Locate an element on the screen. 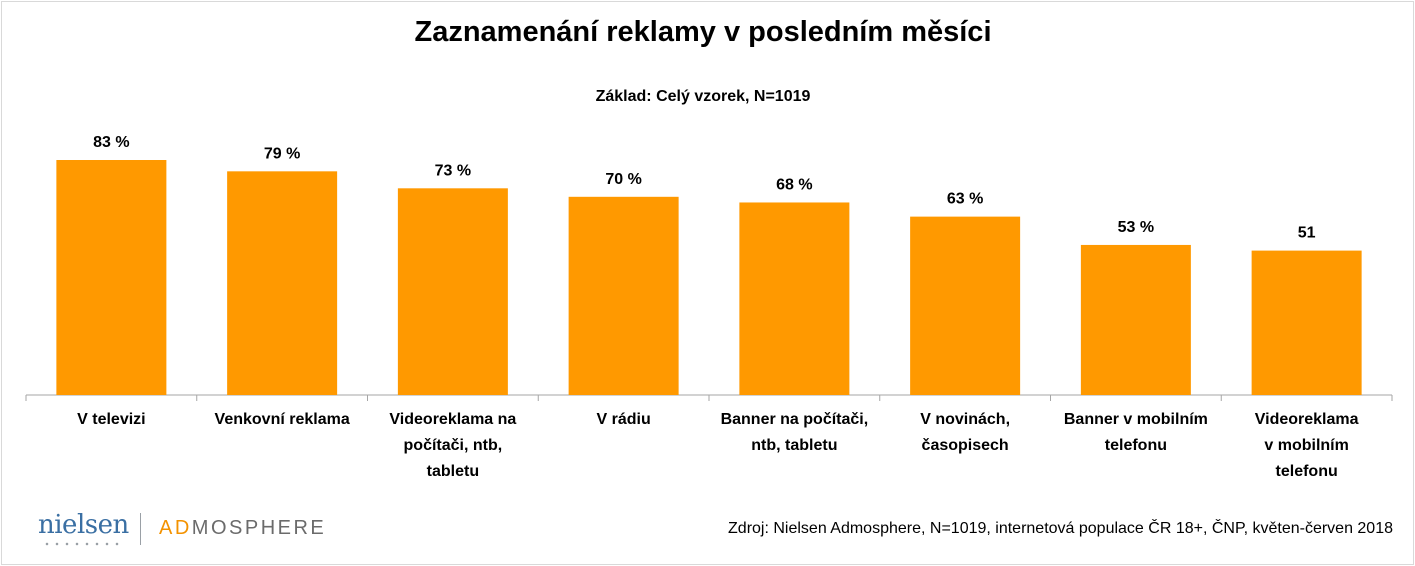 This screenshot has width=1415, height=566. category-label-line: Videoreklama na is located at coordinates (453, 419).